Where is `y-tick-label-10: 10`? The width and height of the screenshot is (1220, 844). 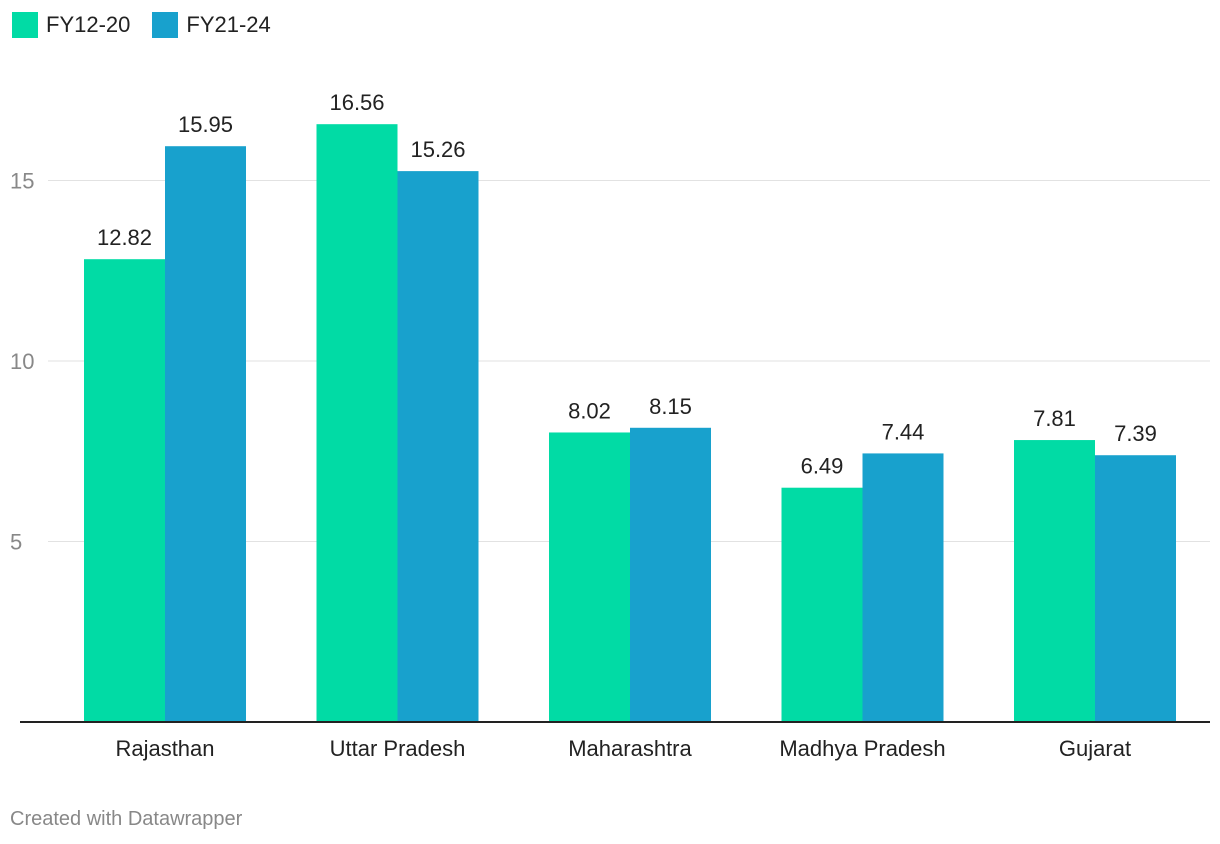 y-tick-label-10: 10 is located at coordinates (22, 361).